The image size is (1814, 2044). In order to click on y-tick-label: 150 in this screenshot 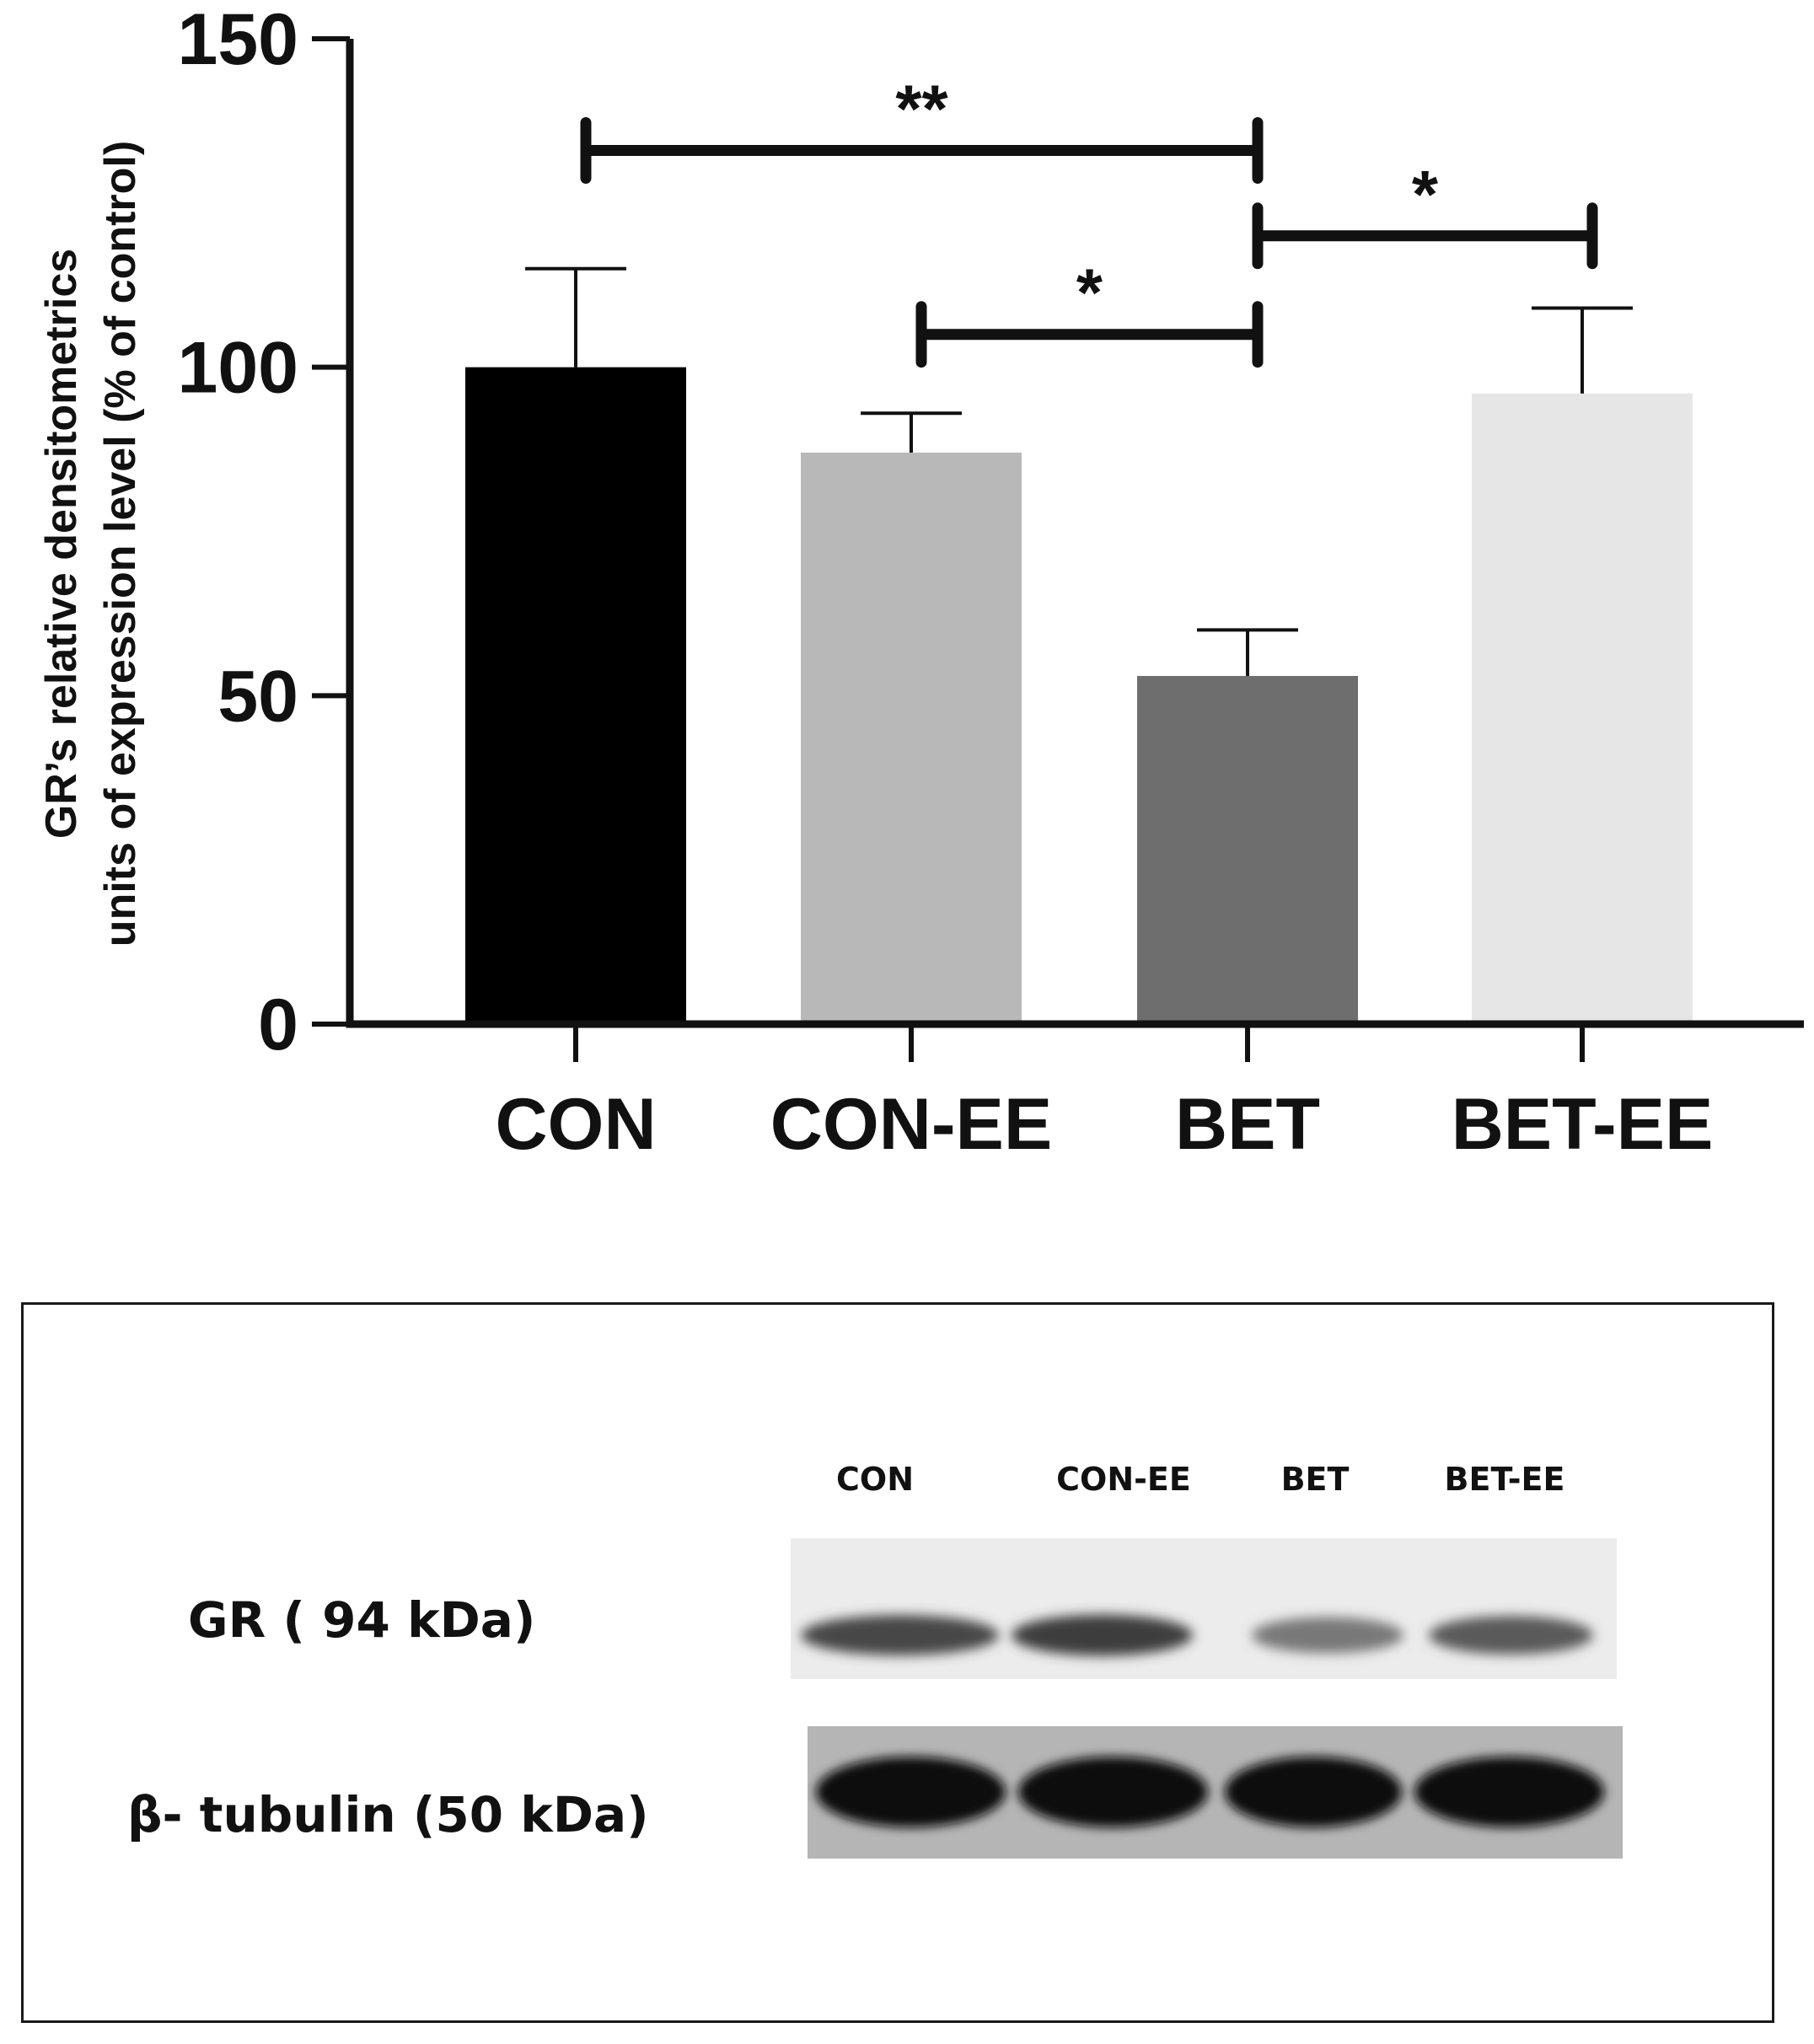, I will do `click(238, 40)`.